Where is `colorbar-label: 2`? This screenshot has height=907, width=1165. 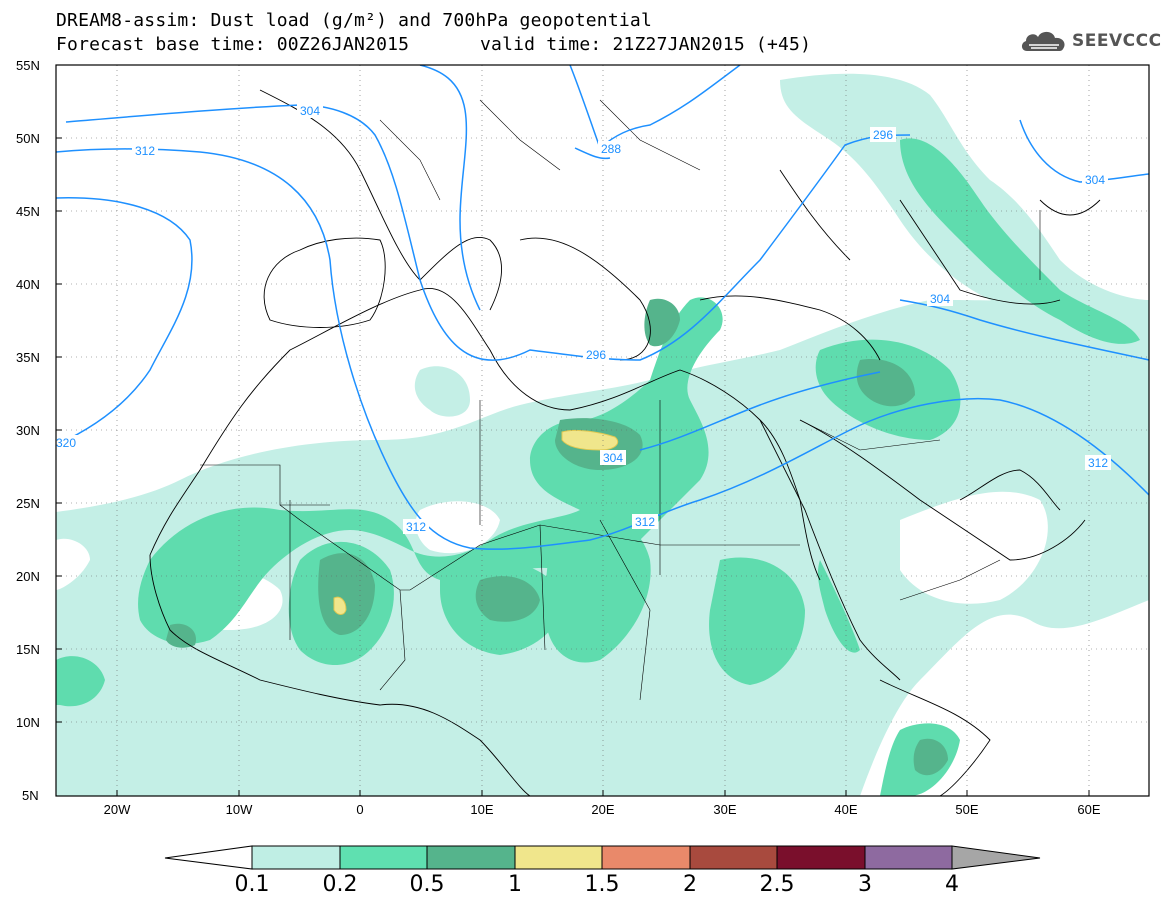 colorbar-label: 2 is located at coordinates (690, 884).